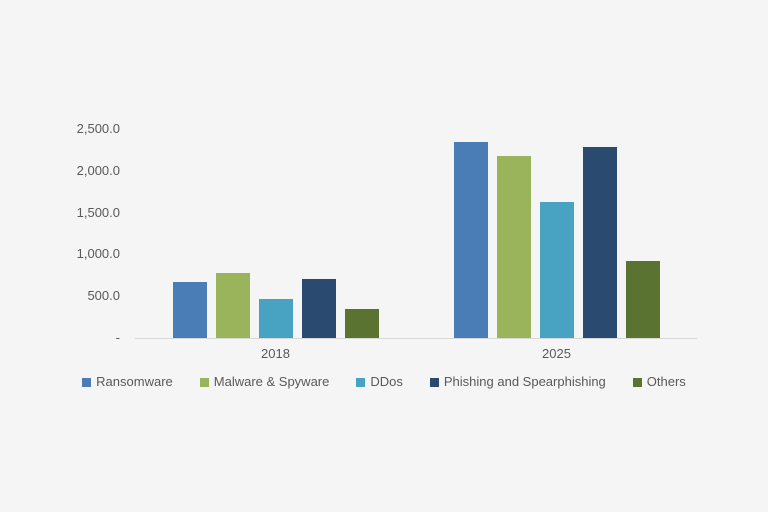 Image resolution: width=768 pixels, height=512 pixels. What do you see at coordinates (271, 381) in the screenshot?
I see `legend-label: Malware & Spyware` at bounding box center [271, 381].